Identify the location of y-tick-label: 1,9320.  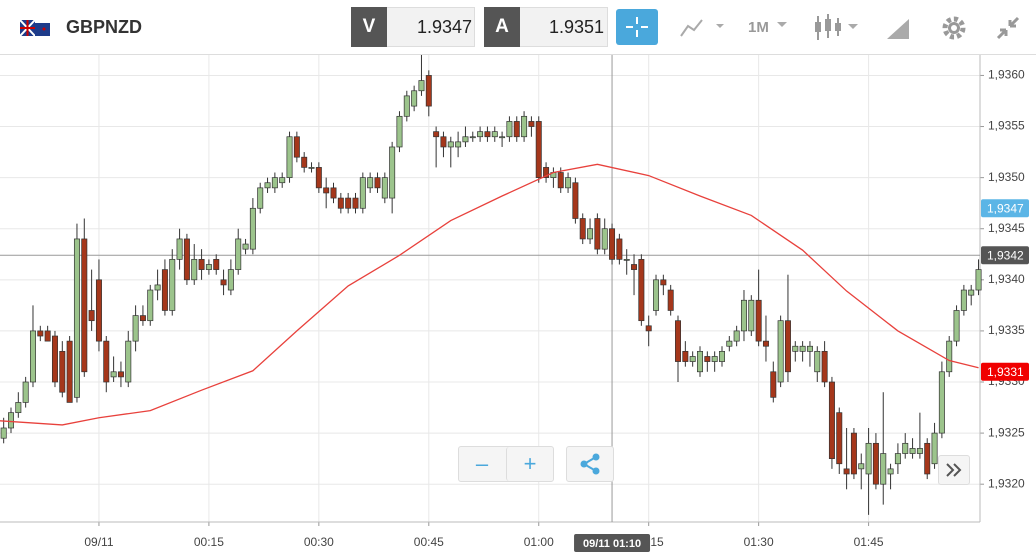
(1006, 483).